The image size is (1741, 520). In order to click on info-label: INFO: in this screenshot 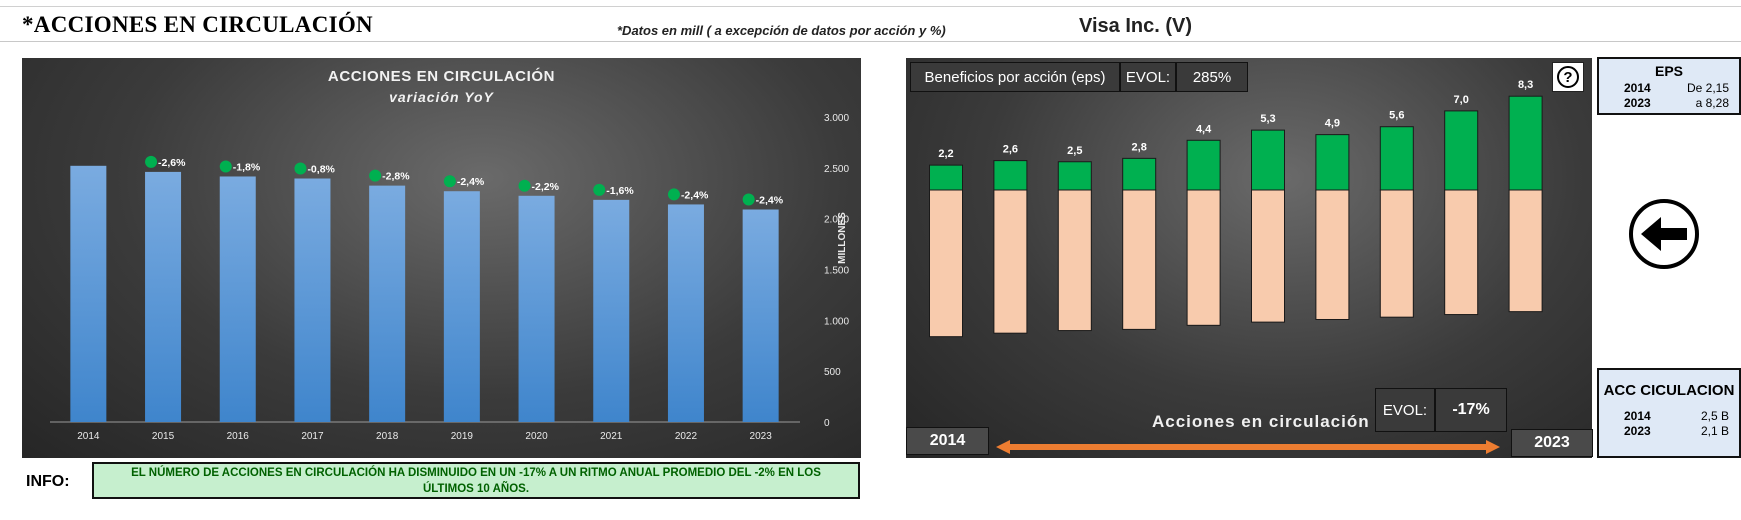, I will do `click(48, 481)`.